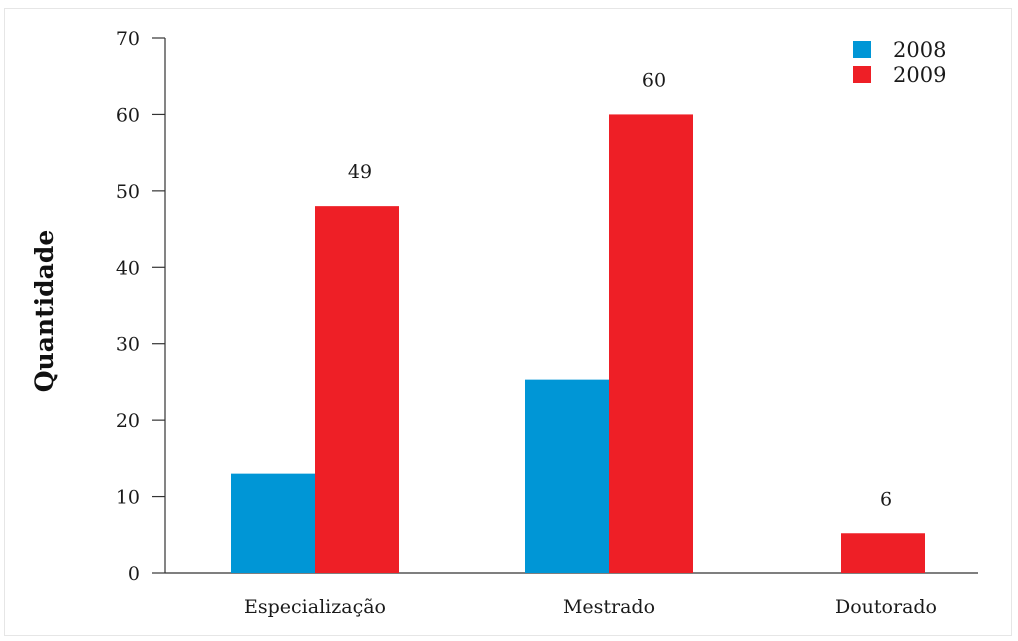  Describe the element at coordinates (886, 607) in the screenshot. I see `x-category-label: Doutorado` at that location.